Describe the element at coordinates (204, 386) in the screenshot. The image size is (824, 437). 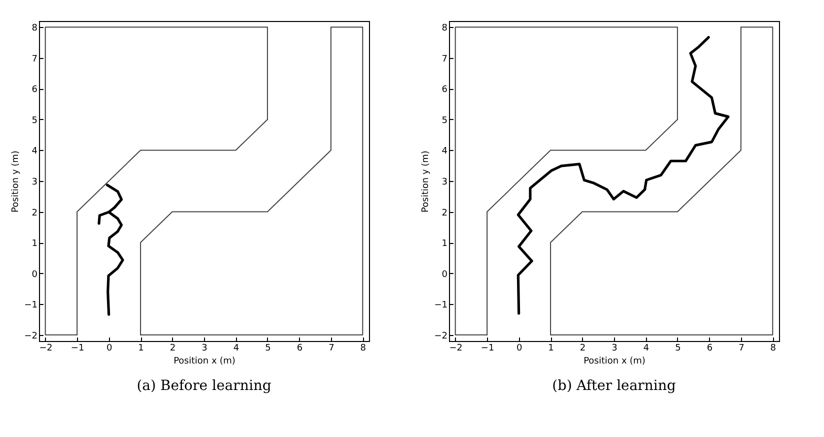
I see `text: (a) Before learning` at that location.